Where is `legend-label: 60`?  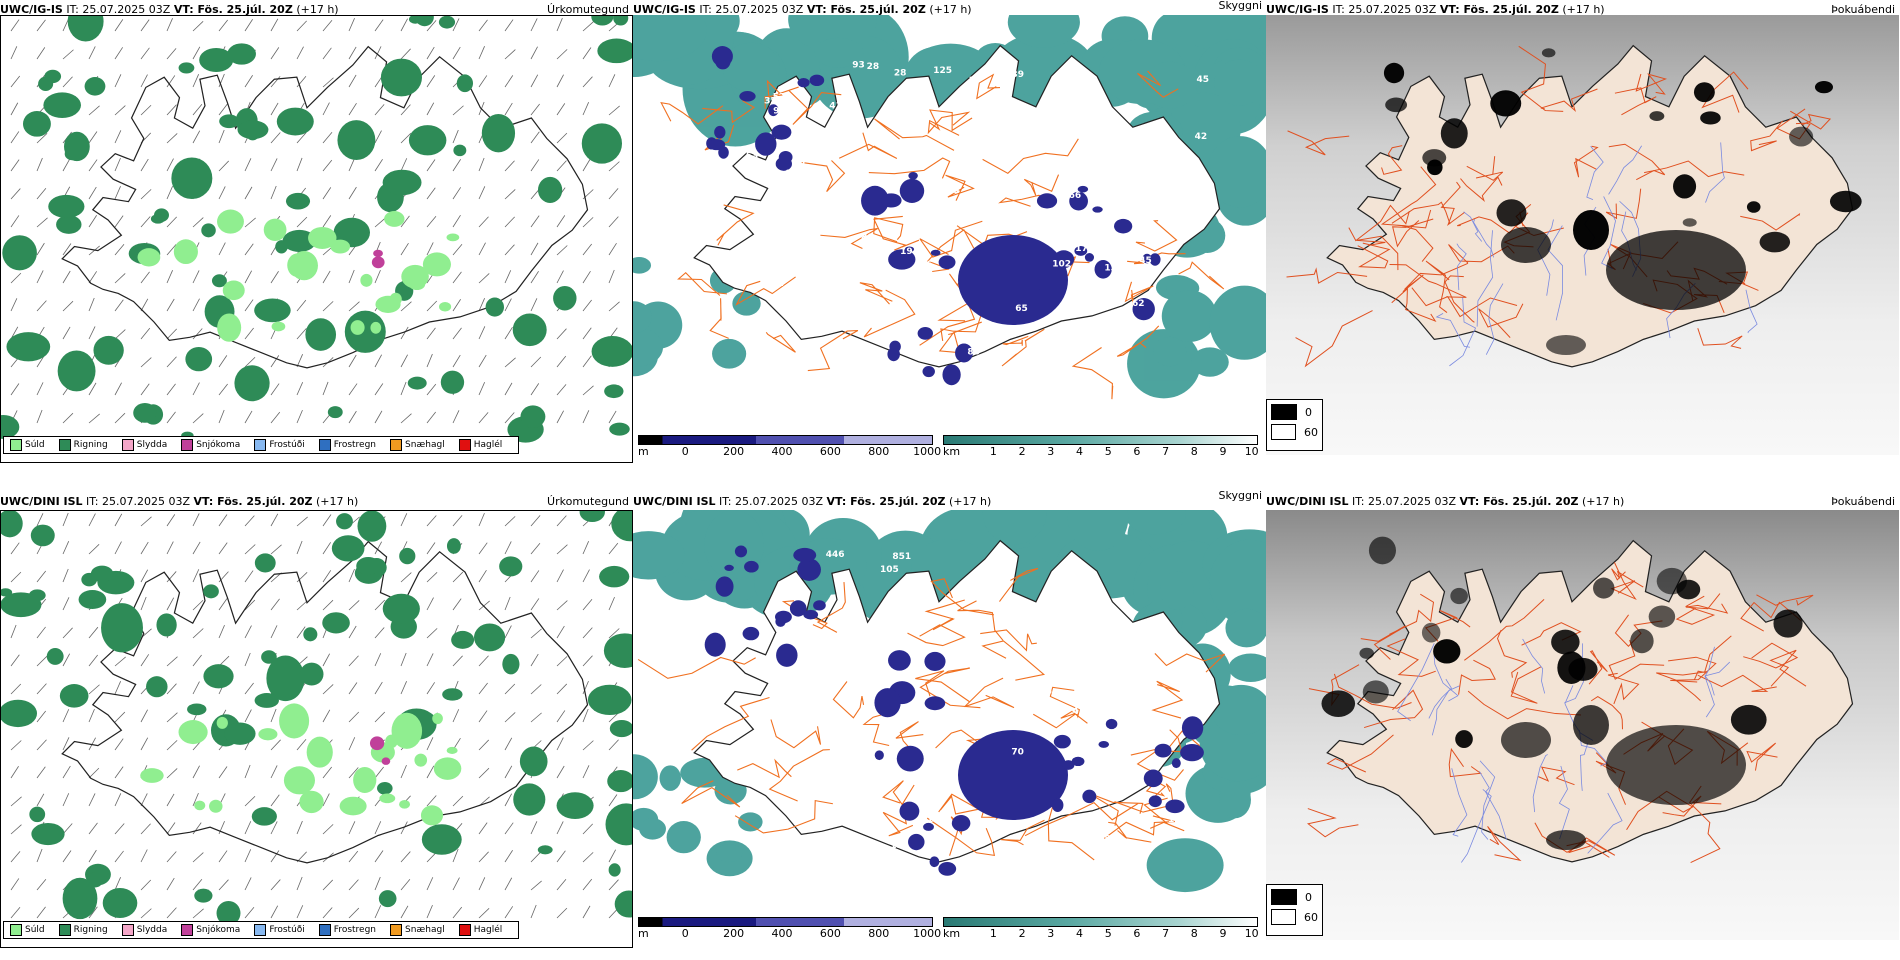
legend-label: 60 is located at coordinates (1311, 917).